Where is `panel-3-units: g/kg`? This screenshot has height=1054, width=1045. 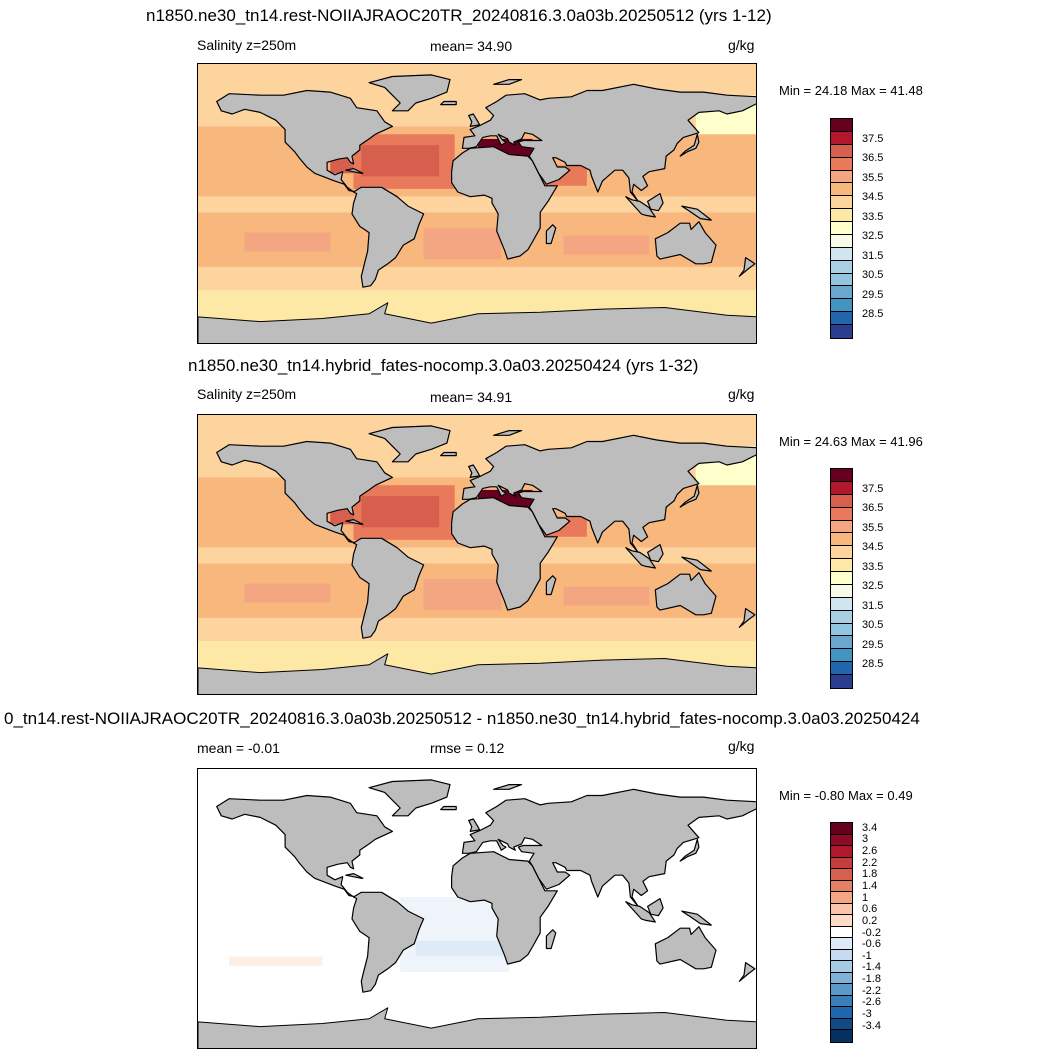 panel-3-units: g/kg is located at coordinates (741, 746).